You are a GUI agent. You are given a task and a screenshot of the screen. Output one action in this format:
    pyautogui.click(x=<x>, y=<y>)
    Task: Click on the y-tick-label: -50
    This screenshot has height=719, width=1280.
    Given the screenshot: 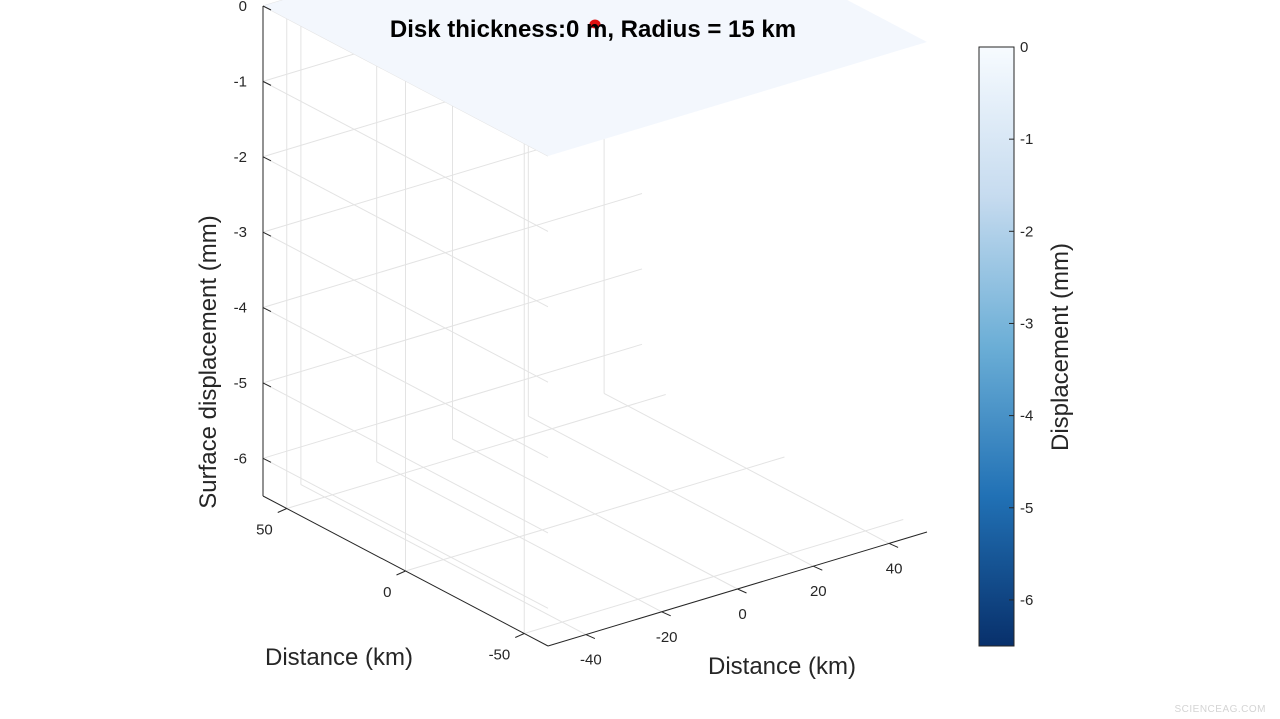 What is the action you would take?
    pyautogui.click(x=500, y=655)
    